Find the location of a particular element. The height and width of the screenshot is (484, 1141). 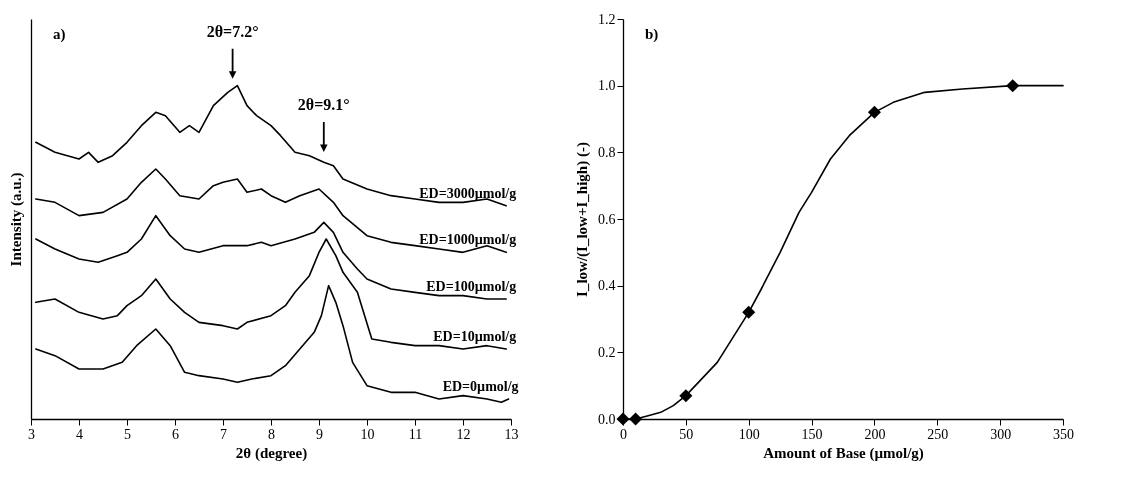

x-tick-label: 8 is located at coordinates (271, 434).